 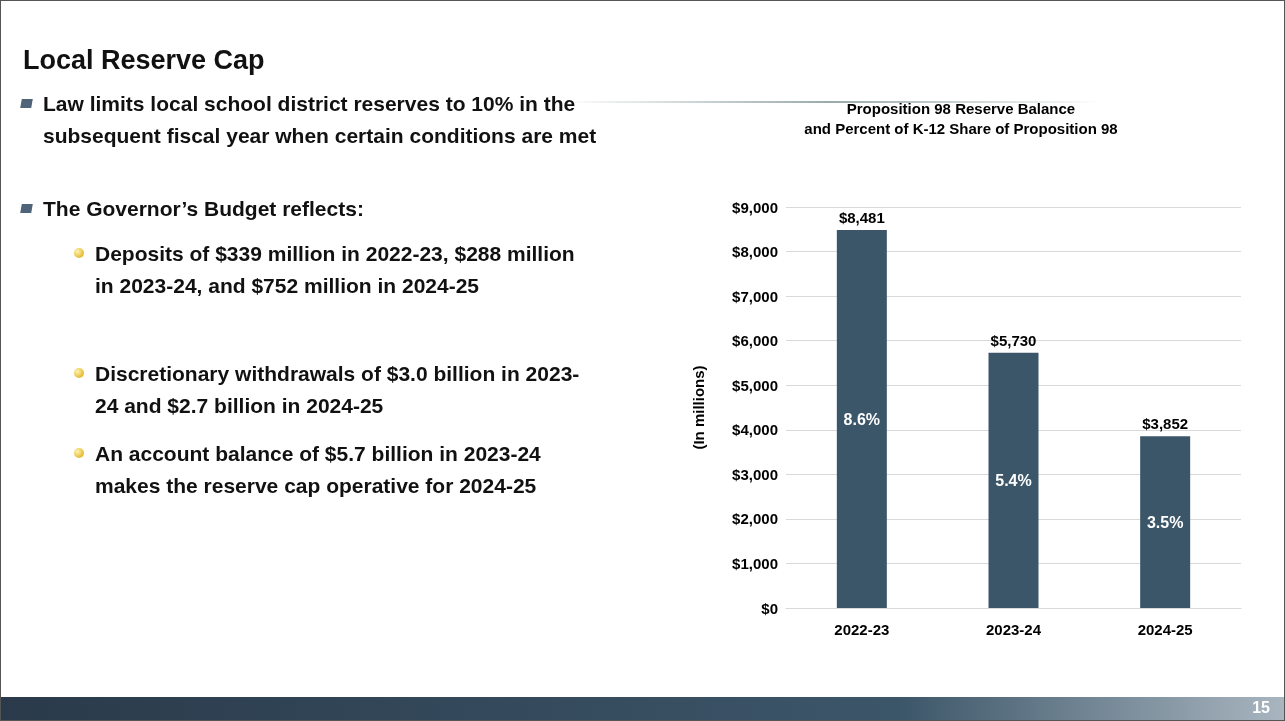 I want to click on y-tick-label: $1,000, so click(x=755, y=563).